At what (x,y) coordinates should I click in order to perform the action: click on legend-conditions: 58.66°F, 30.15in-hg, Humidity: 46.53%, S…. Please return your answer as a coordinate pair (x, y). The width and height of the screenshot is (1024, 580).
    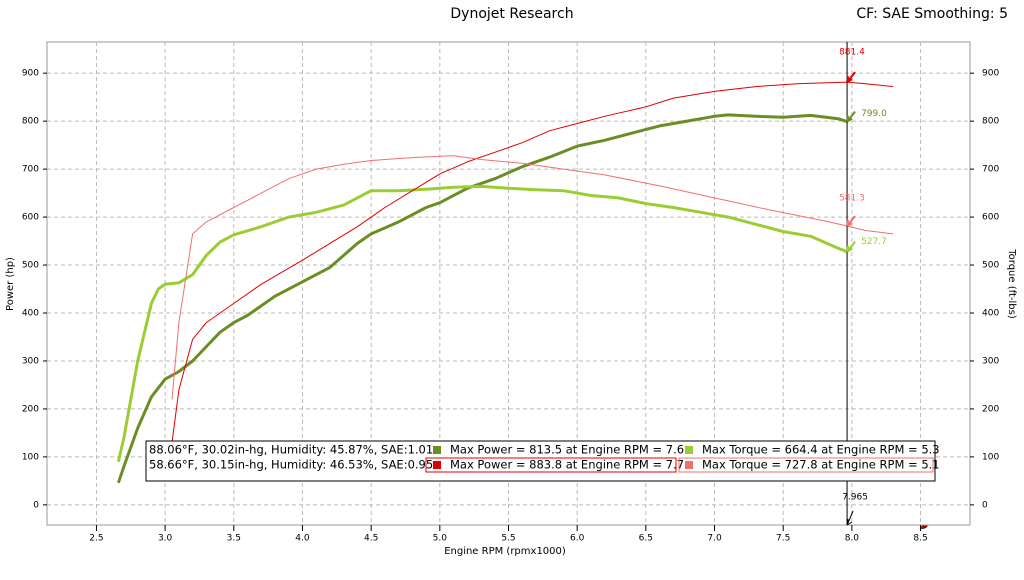
    Looking at the image, I should click on (291, 465).